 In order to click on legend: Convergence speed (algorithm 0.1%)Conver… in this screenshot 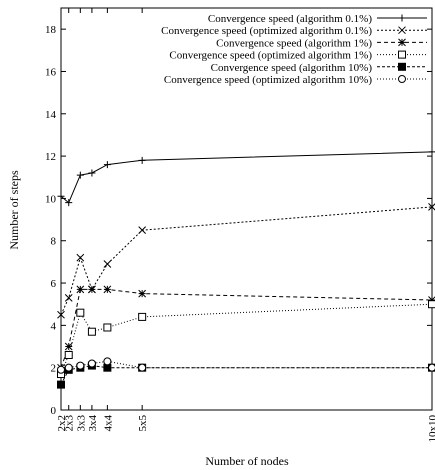, I will do `click(294, 49)`.